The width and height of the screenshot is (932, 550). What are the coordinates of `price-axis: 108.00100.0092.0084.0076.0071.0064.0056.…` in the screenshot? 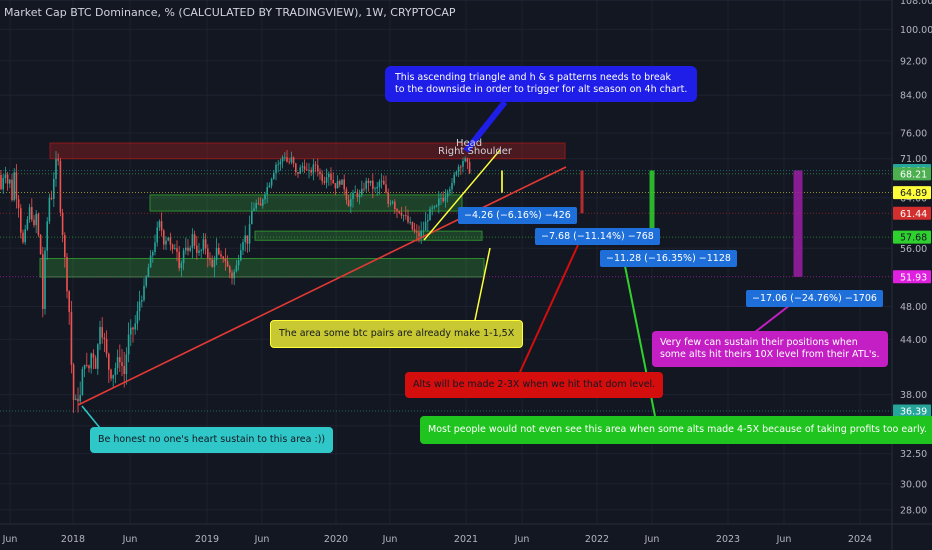 It's located at (911, 275).